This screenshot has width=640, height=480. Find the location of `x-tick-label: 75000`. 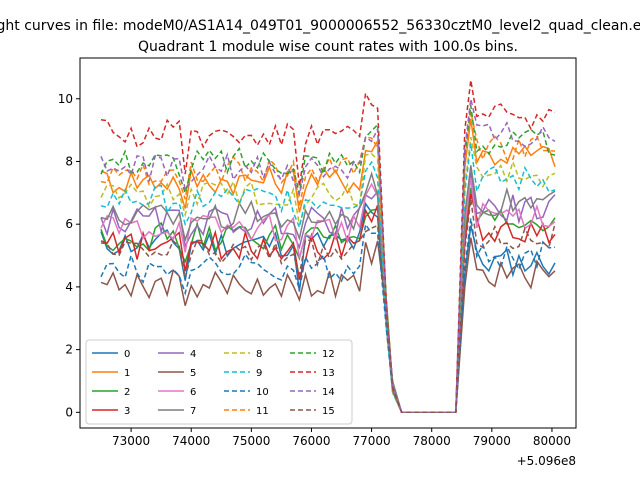

x-tick-label: 75000 is located at coordinates (251, 441).